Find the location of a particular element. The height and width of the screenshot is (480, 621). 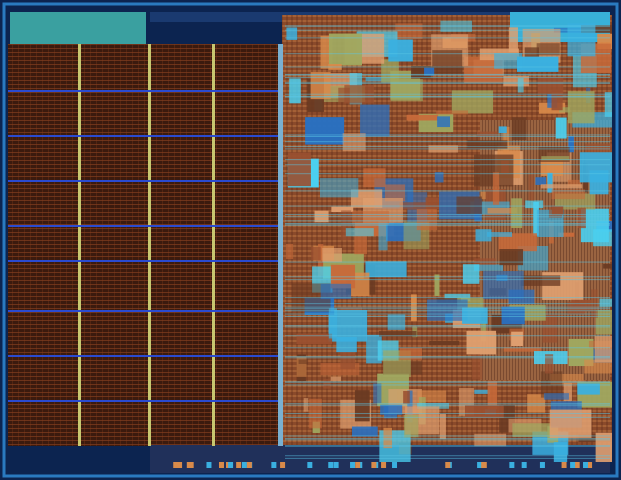

cache-divider is located at coordinates (213, 245).